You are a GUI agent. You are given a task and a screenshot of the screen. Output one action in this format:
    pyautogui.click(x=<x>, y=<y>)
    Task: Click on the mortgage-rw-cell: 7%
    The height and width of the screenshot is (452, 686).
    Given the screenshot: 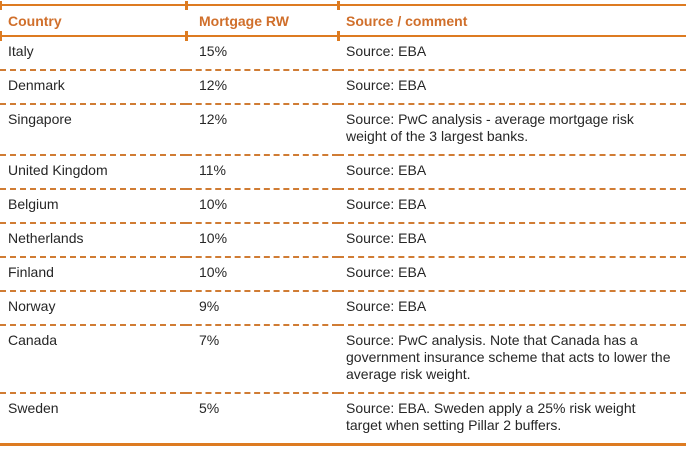 What is the action you would take?
    pyautogui.click(x=262, y=358)
    